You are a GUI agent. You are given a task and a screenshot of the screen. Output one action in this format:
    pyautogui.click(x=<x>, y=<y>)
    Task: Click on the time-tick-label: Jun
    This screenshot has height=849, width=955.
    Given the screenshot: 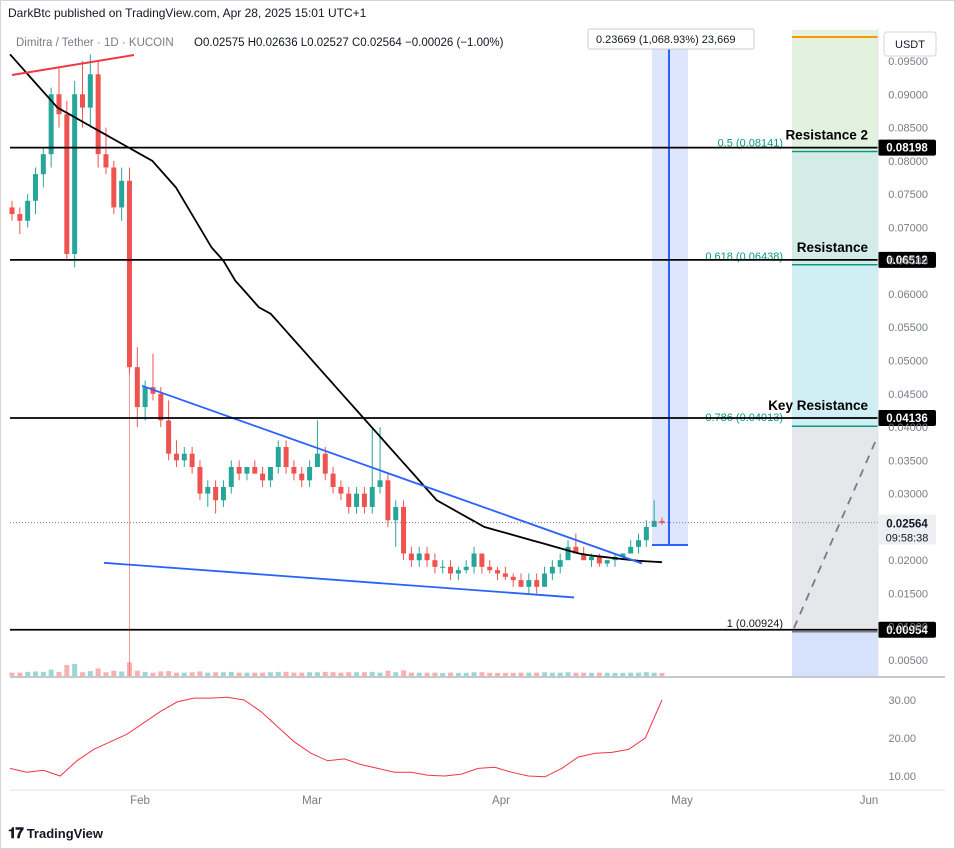 What is the action you would take?
    pyautogui.click(x=869, y=801)
    